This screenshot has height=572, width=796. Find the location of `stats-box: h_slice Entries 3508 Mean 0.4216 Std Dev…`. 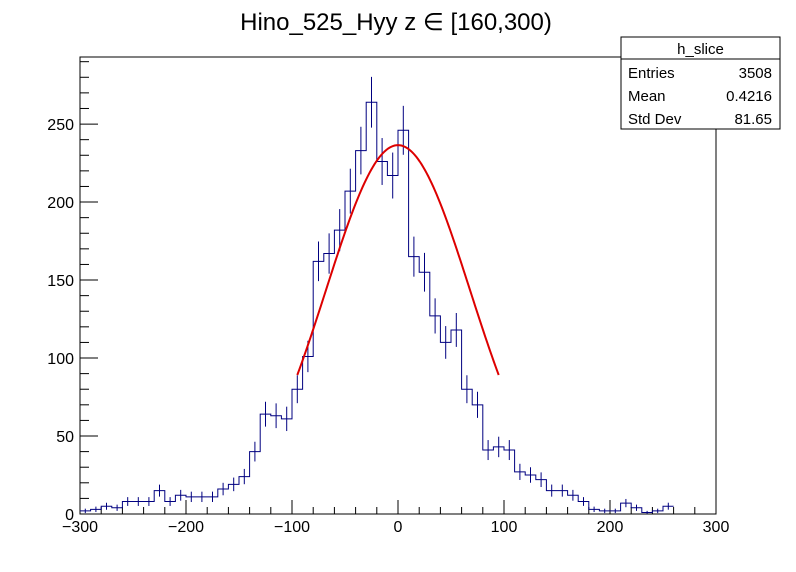

stats-box: h_slice Entries 3508 Mean 0.4216 Std Dev… is located at coordinates (700, 83).